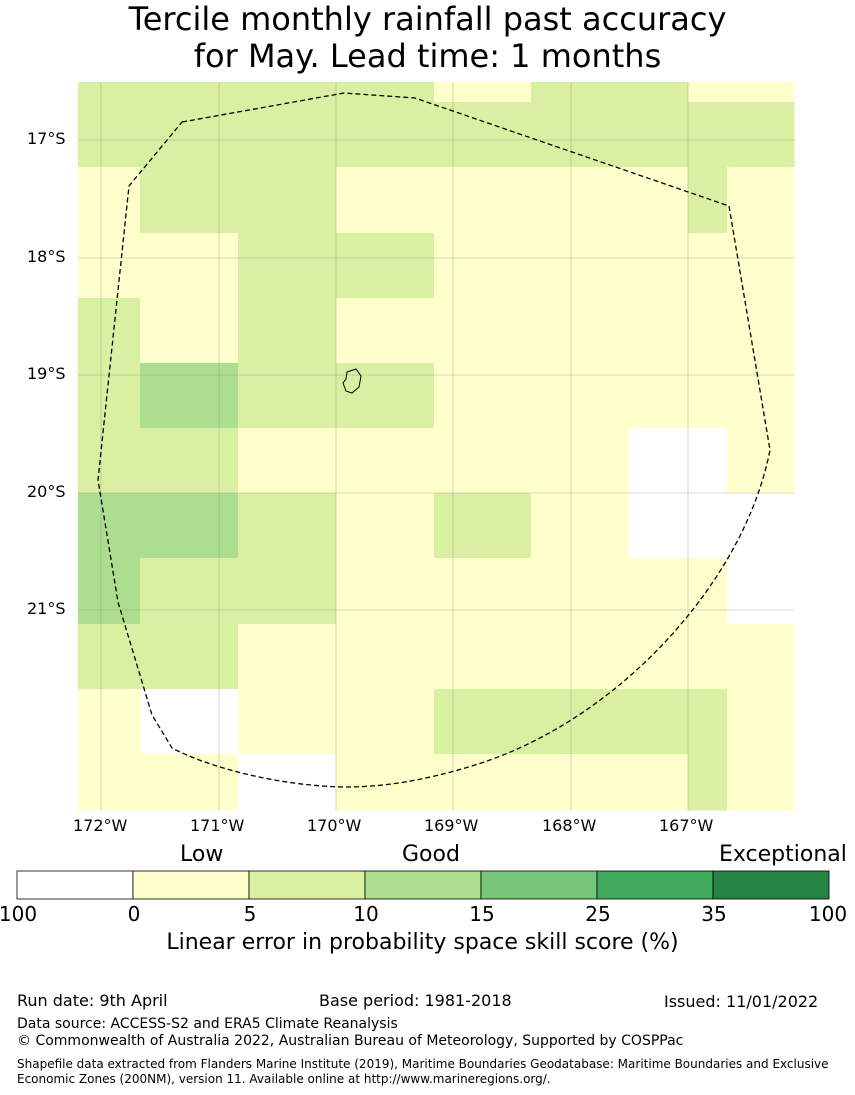  I want to click on colorbar-category-exceptional: Exceptional, so click(783, 854).